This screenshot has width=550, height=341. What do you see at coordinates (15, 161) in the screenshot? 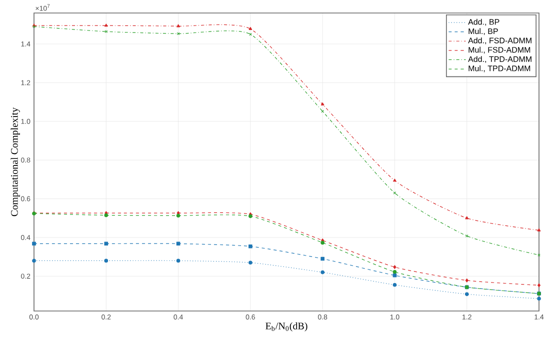
I see `y-axis-title: Computational Complexity` at bounding box center [15, 161].